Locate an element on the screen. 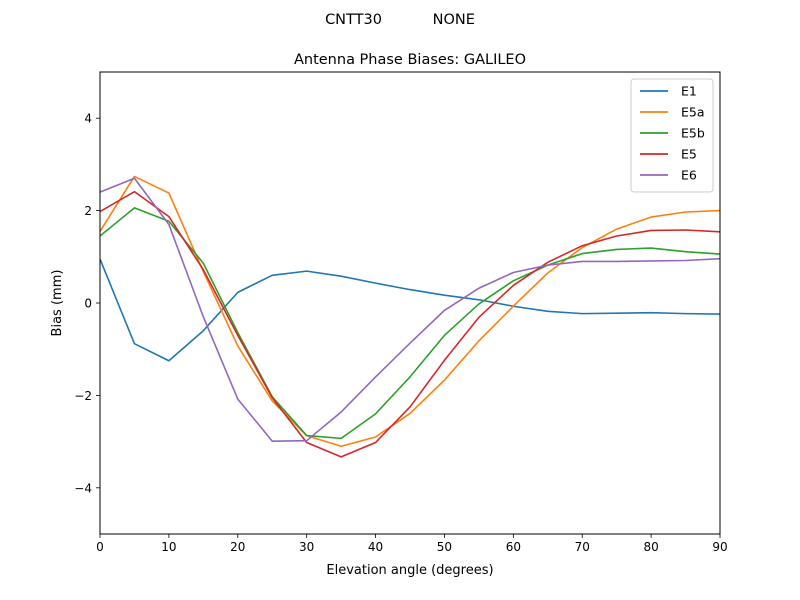  x-tick-label: 20 is located at coordinates (237, 547).